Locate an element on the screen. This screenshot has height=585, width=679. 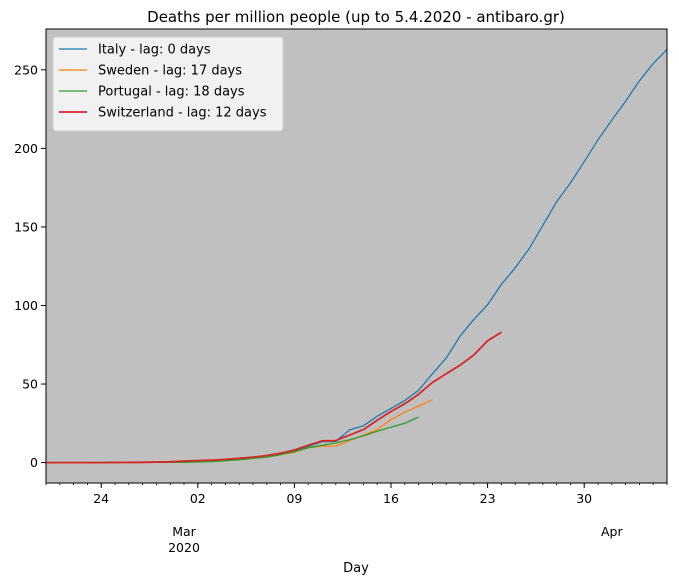
legend-label: Italy - lag: 0 days is located at coordinates (154, 50).